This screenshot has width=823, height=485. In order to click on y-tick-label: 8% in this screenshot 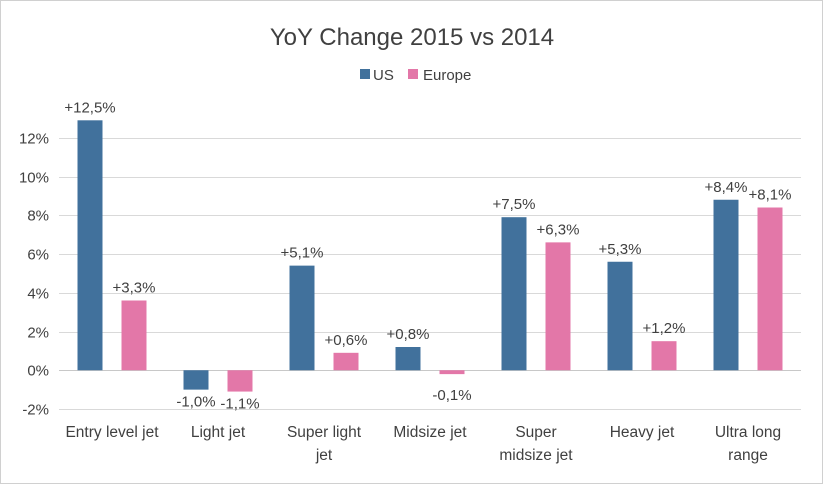, I will do `click(38, 216)`.